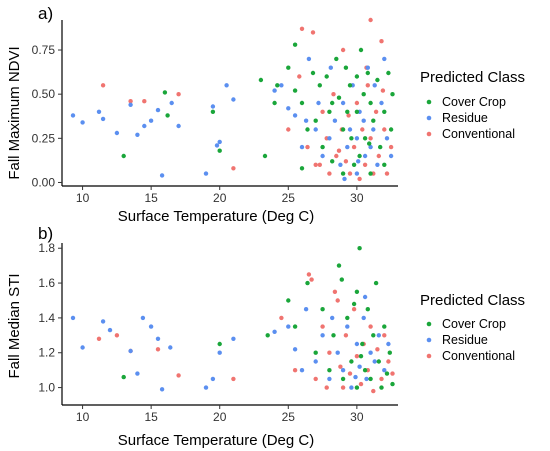 The width and height of the screenshot is (550, 451). What do you see at coordinates (429, 134) in the screenshot?
I see `legend-a-conventional-marker` at bounding box center [429, 134].